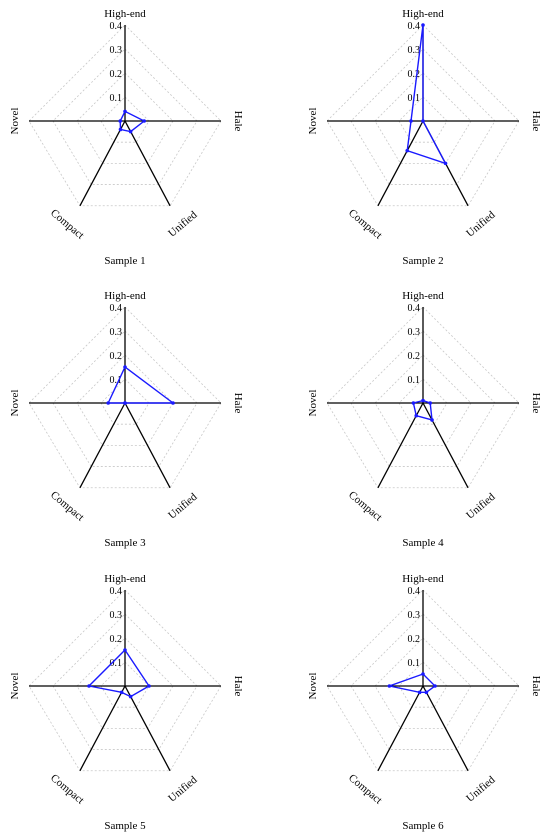  What do you see at coordinates (125, 296) in the screenshot?
I see `axis-label-high-end: High-end` at bounding box center [125, 296].